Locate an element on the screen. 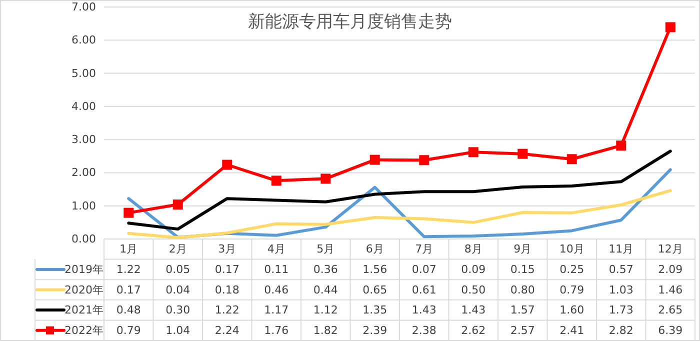 The height and width of the screenshot is (341, 700). data-label: 0.50 is located at coordinates (473, 289).